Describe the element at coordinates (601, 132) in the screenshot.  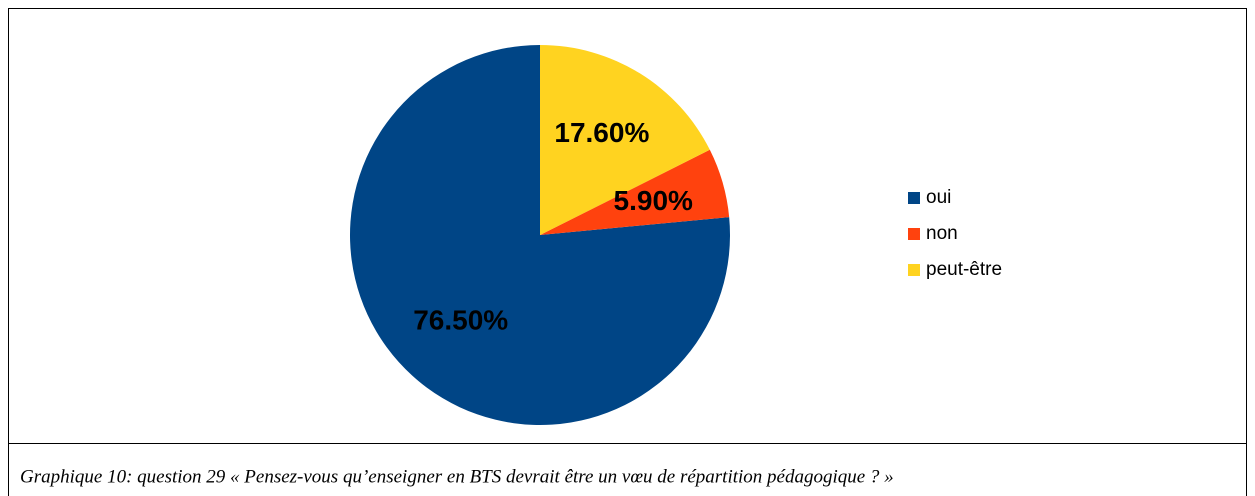
I see `data-label: 17.60%` at that location.